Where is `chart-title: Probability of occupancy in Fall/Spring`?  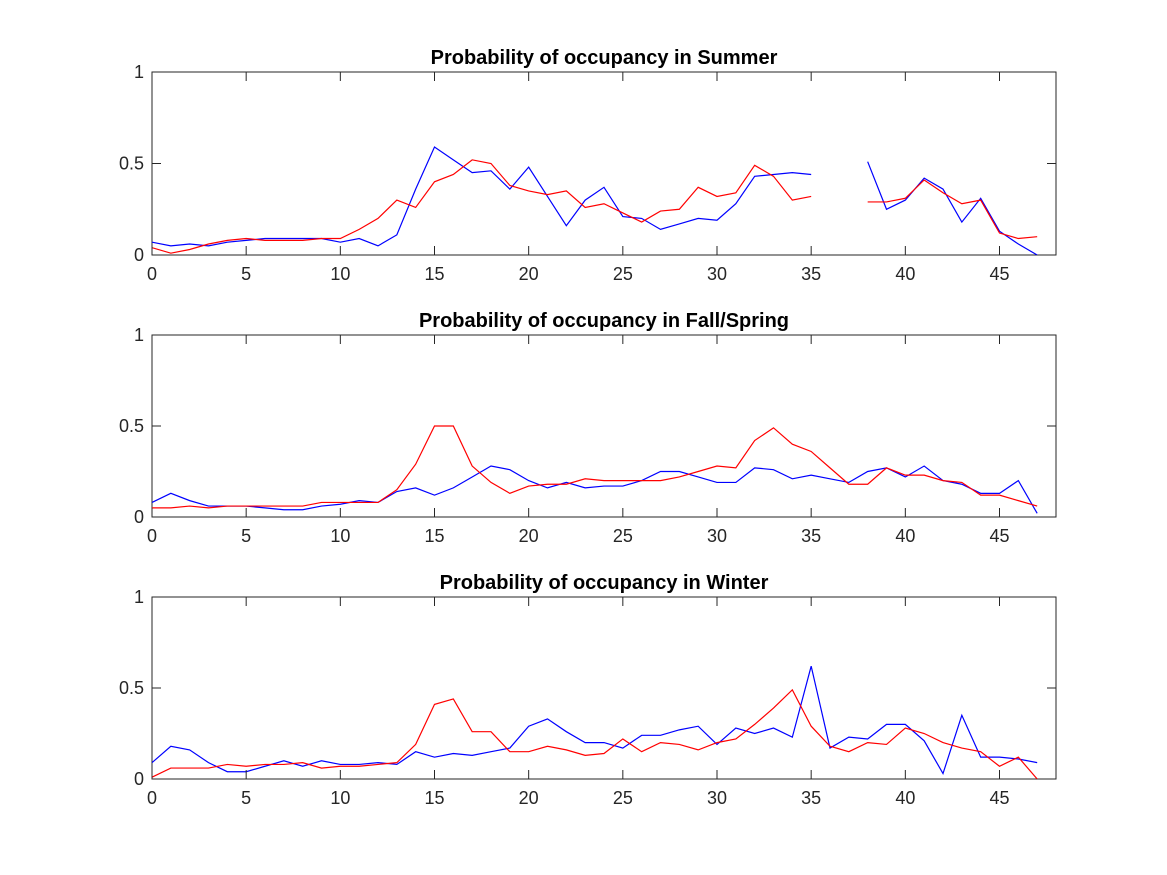
chart-title: Probability of occupancy in Fall/Spring is located at coordinates (604, 321).